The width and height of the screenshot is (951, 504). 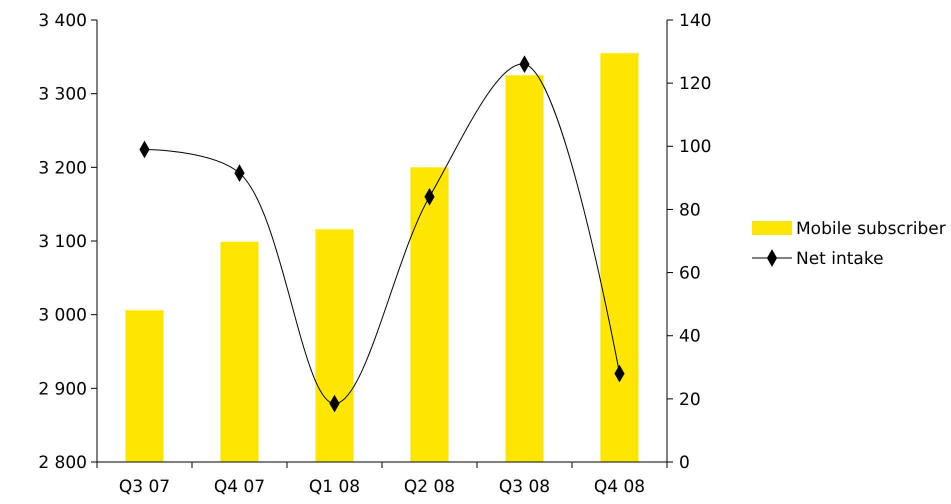 I want to click on legend-label: Mobile subscriber, so click(x=871, y=228).